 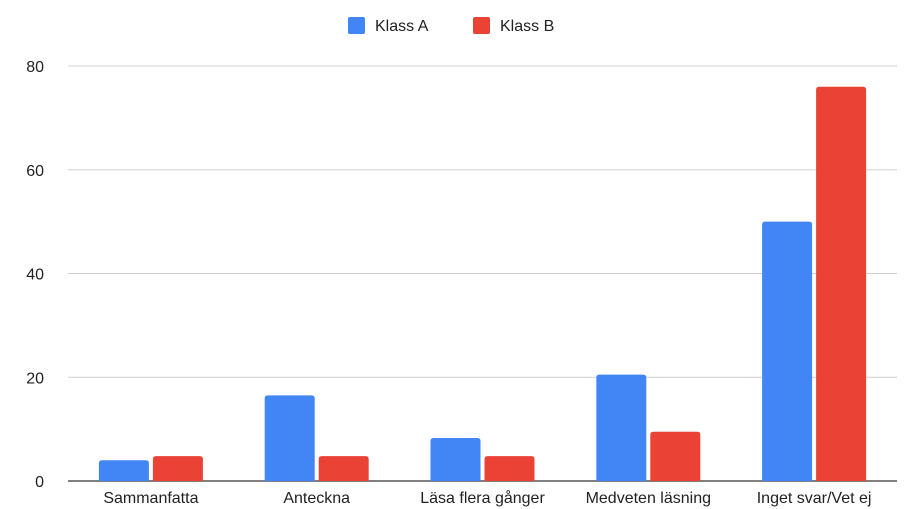 I want to click on y-axis: 0 20 40 60 80, so click(x=35, y=275).